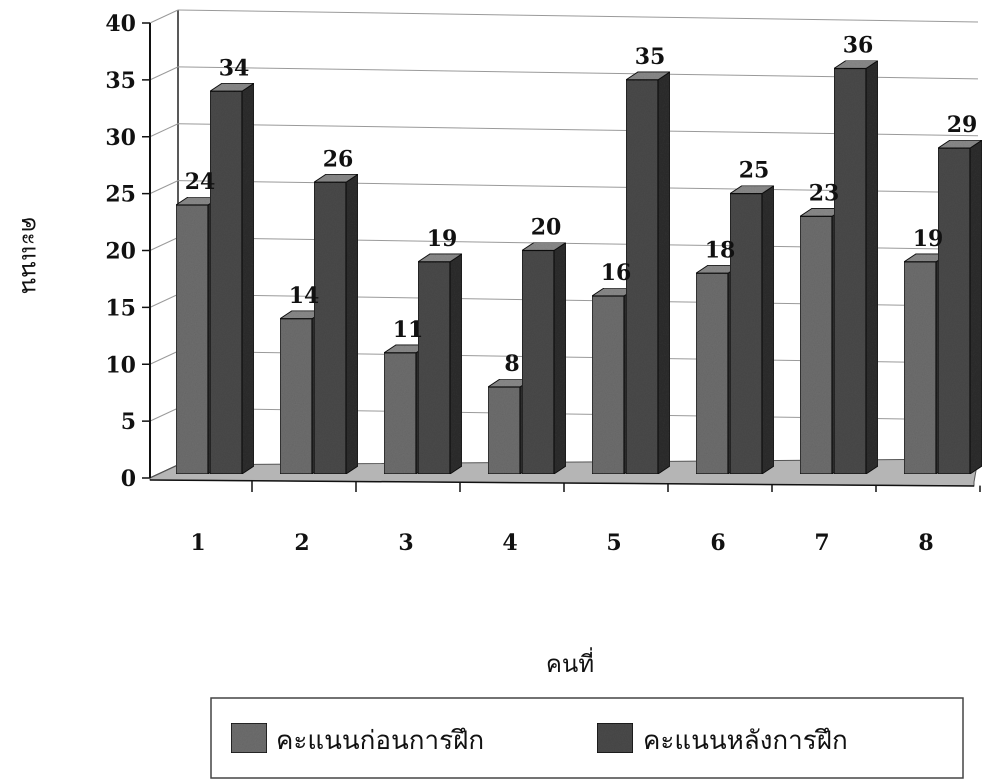 This screenshot has height=783, width=1001. What do you see at coordinates (511, 364) in the screenshot?
I see `data-label-before: 8` at bounding box center [511, 364].